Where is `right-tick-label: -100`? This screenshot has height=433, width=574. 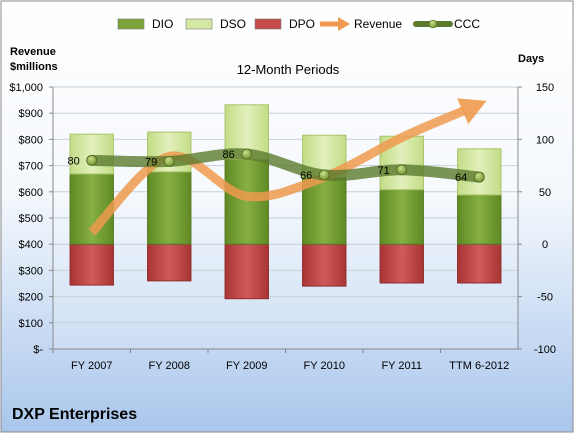
right-tick-label: -100 is located at coordinates (545, 350).